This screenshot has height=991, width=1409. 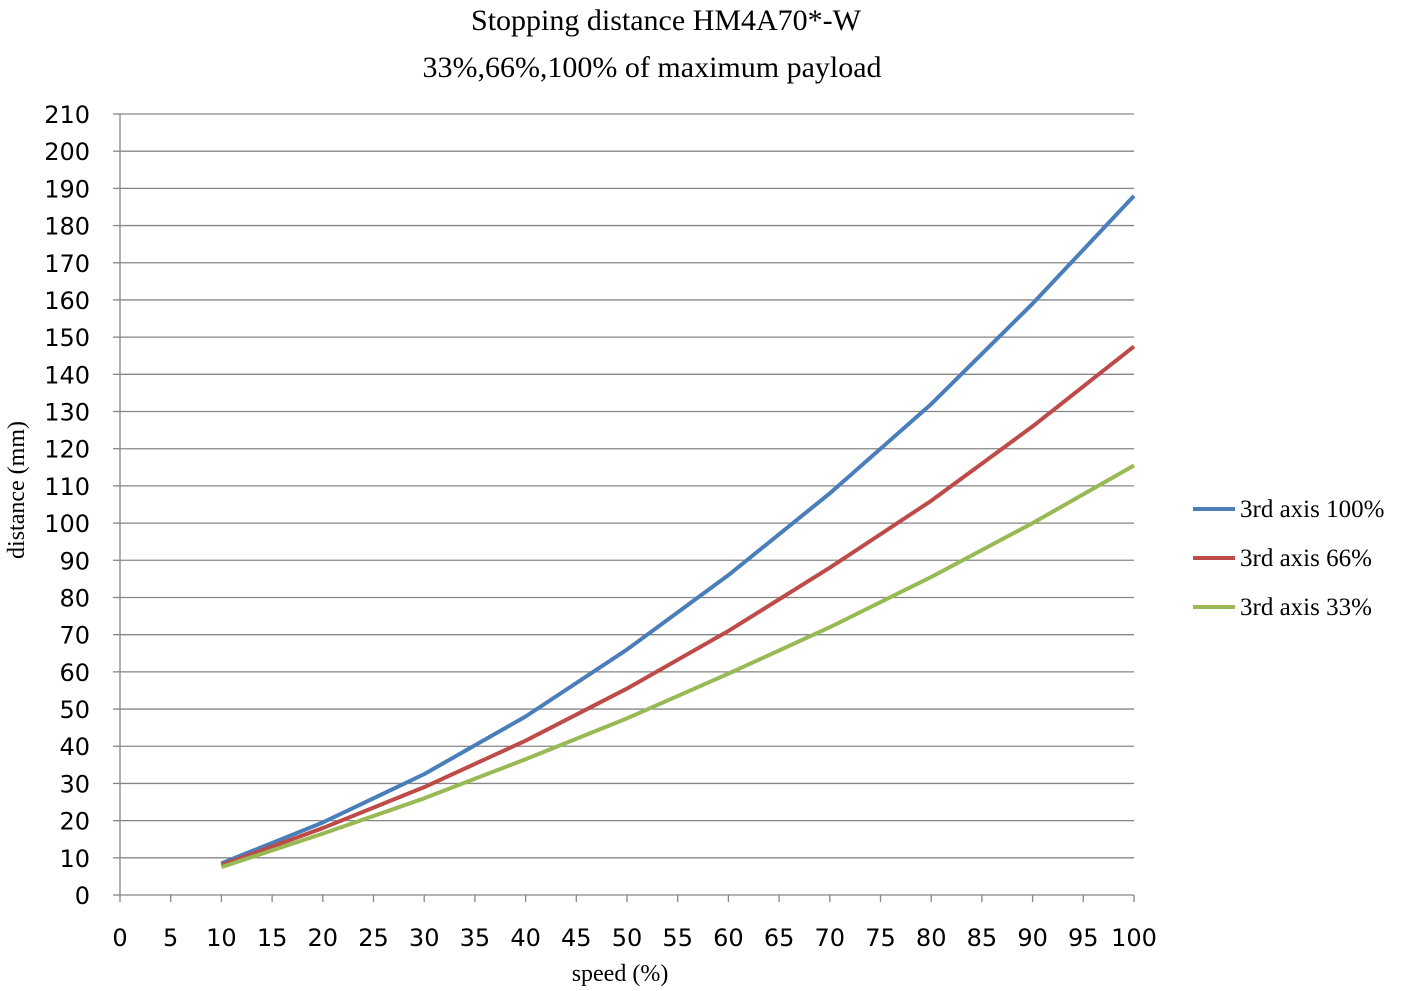 What do you see at coordinates (373, 938) in the screenshot?
I see `x-tick-label: 25` at bounding box center [373, 938].